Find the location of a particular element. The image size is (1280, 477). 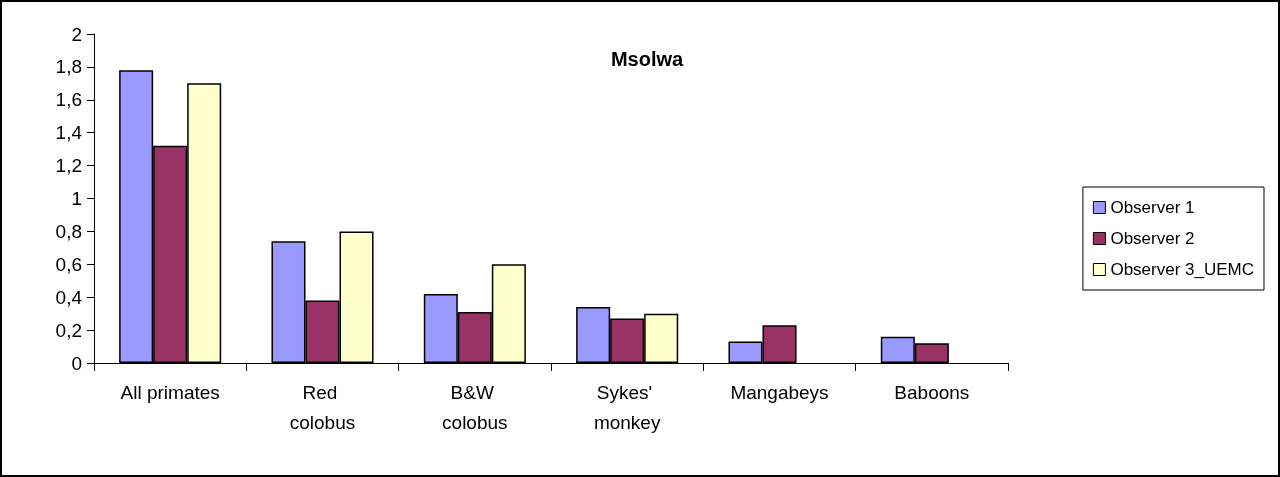

x-tick-label: Mangabeys is located at coordinates (779, 392).